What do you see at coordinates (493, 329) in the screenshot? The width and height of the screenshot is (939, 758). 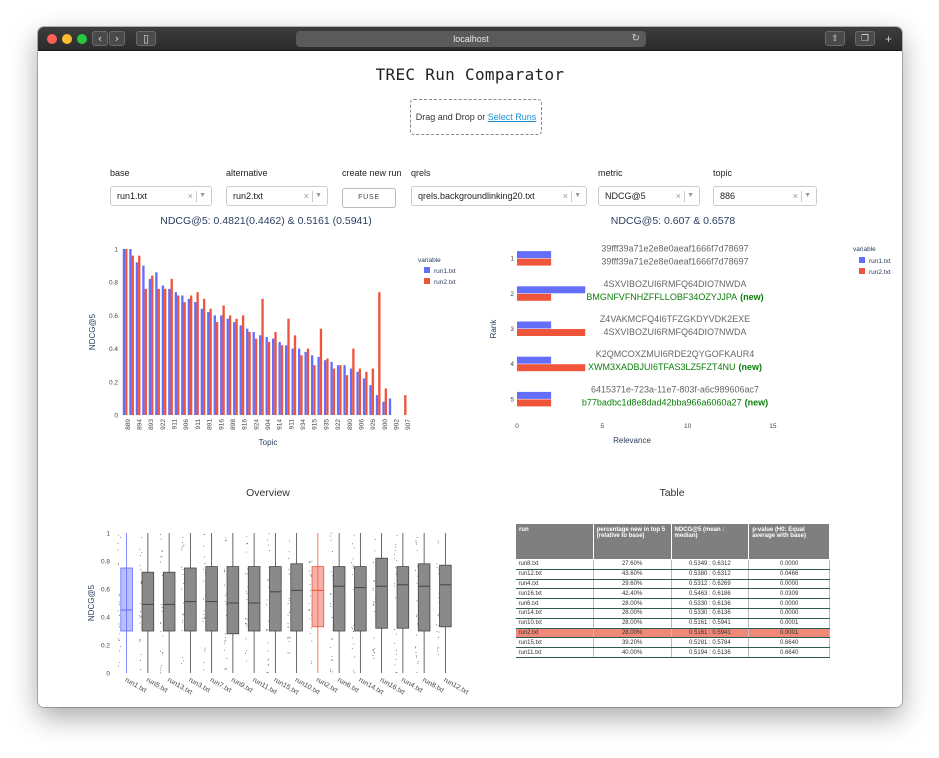 I see `y-axis-label: Rank` at bounding box center [493, 329].